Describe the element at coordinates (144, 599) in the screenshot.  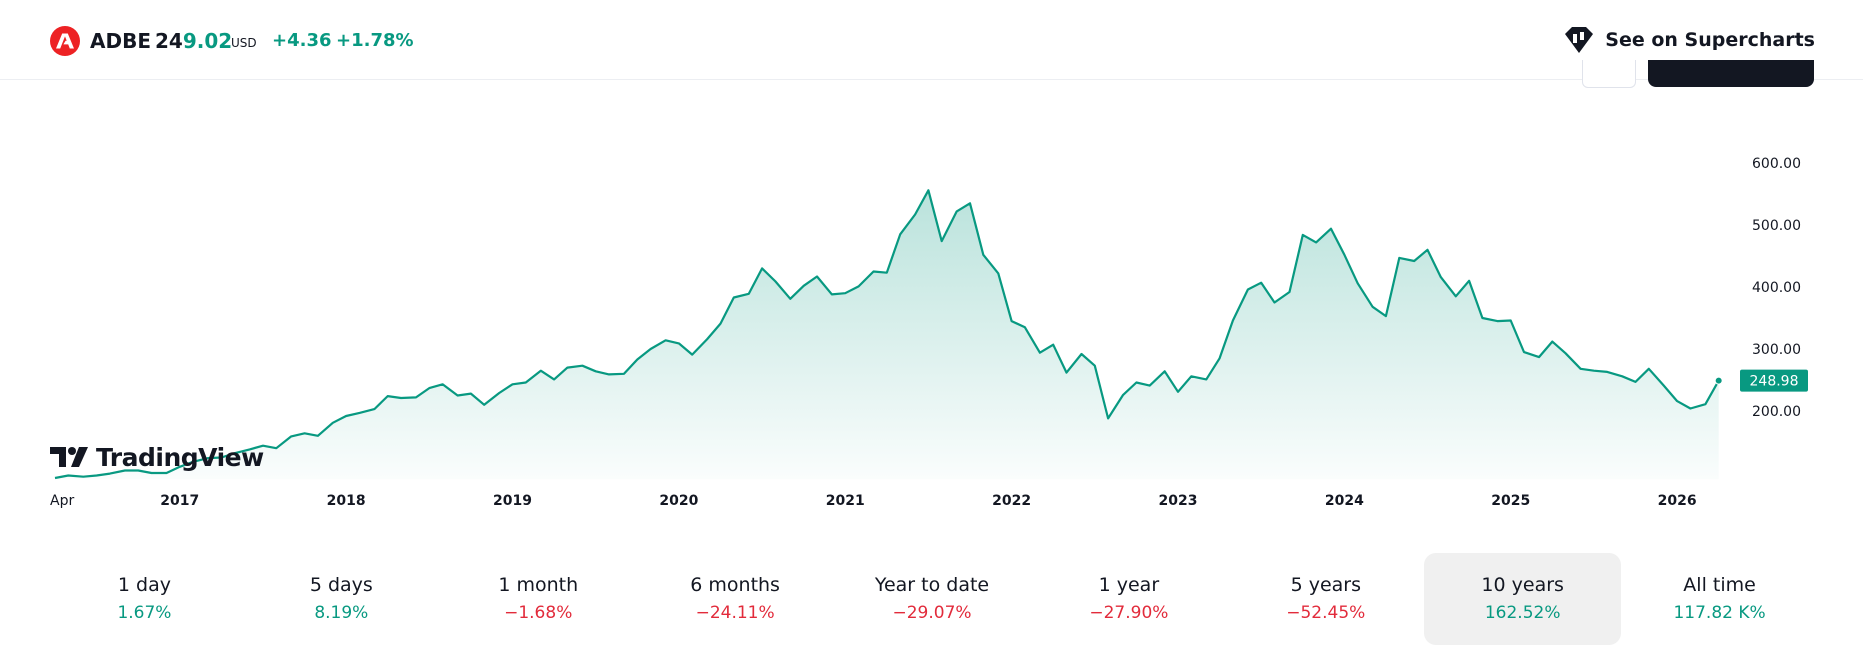
I see `period-tab-1-day: 1 day 1.67%` at that location.